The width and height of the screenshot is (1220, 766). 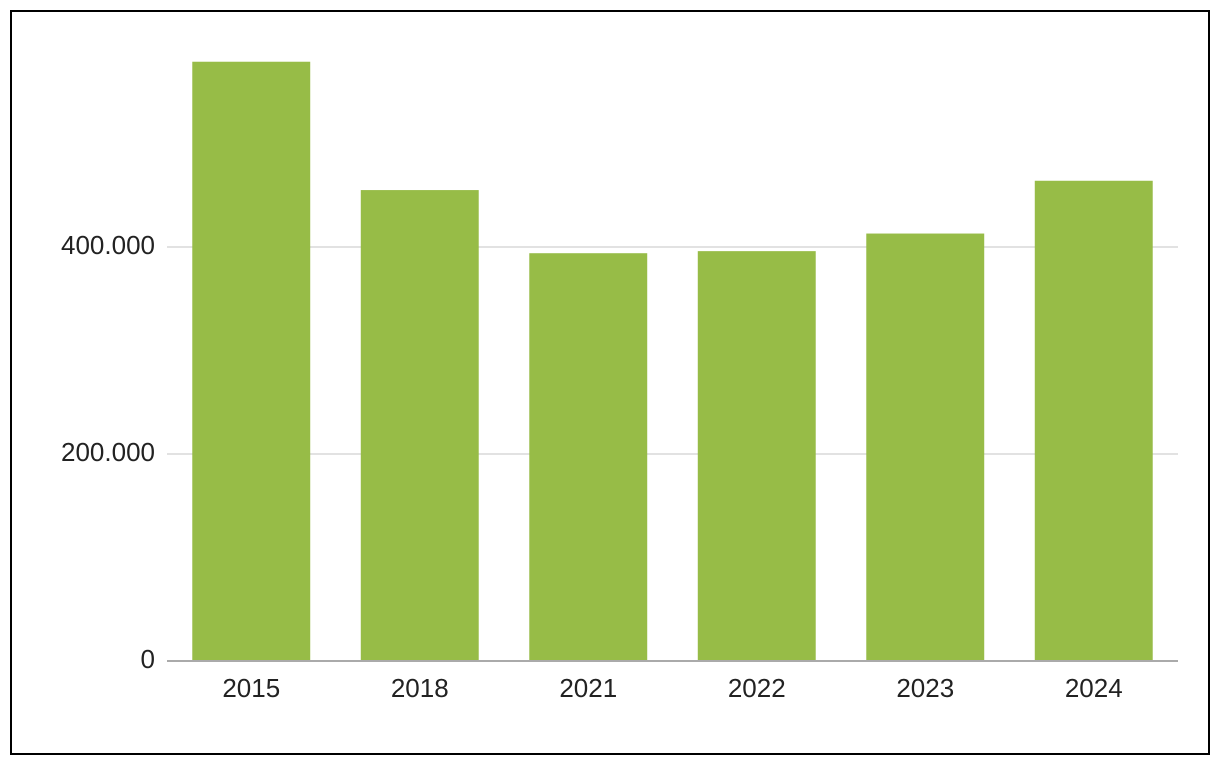 I want to click on x-tick-label: 2015, so click(x=251, y=688).